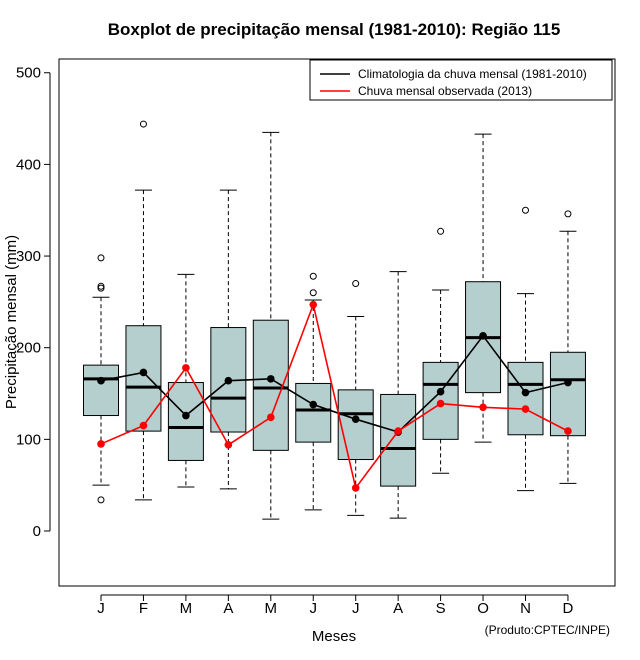  I want to click on x-tick-label: S, so click(441, 608).